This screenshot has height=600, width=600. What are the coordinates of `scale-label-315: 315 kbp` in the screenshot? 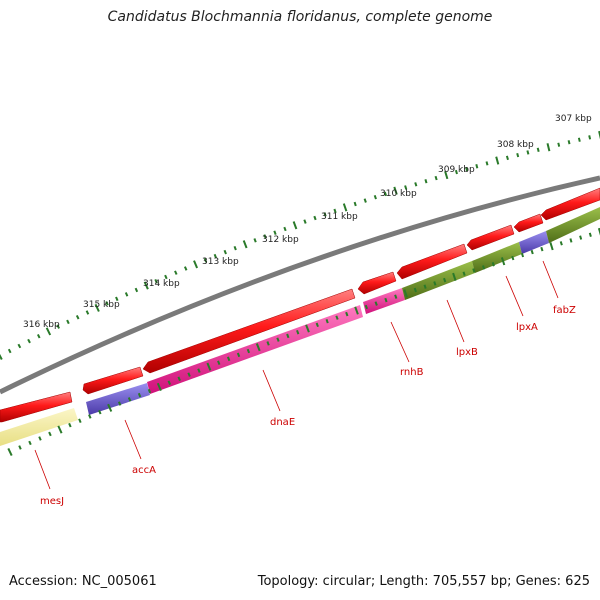 It's located at (101, 305).